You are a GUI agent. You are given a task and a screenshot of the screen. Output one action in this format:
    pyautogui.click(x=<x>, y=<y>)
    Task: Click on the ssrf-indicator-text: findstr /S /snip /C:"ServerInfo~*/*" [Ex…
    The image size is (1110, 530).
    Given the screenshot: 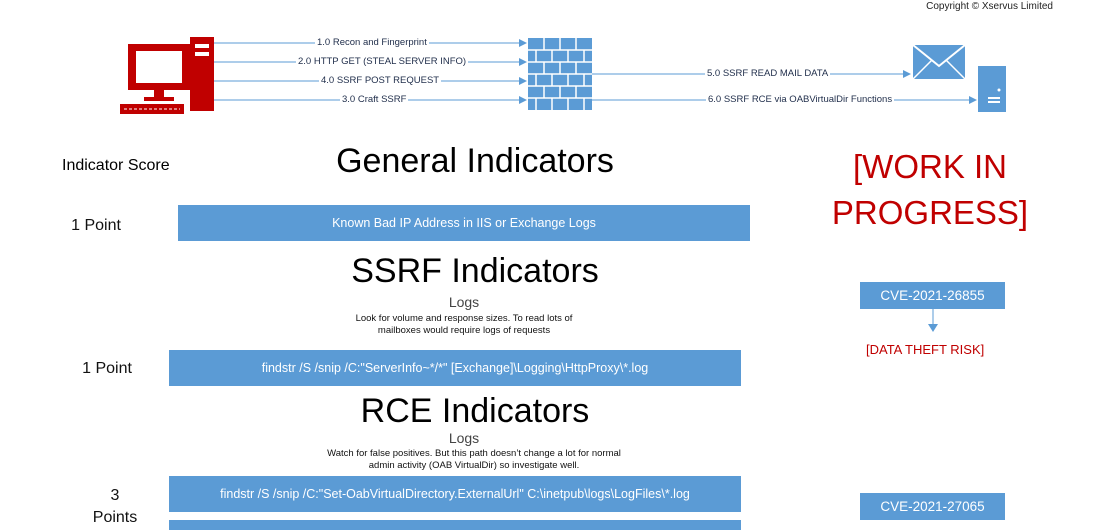 What is the action you would take?
    pyautogui.click(x=455, y=368)
    